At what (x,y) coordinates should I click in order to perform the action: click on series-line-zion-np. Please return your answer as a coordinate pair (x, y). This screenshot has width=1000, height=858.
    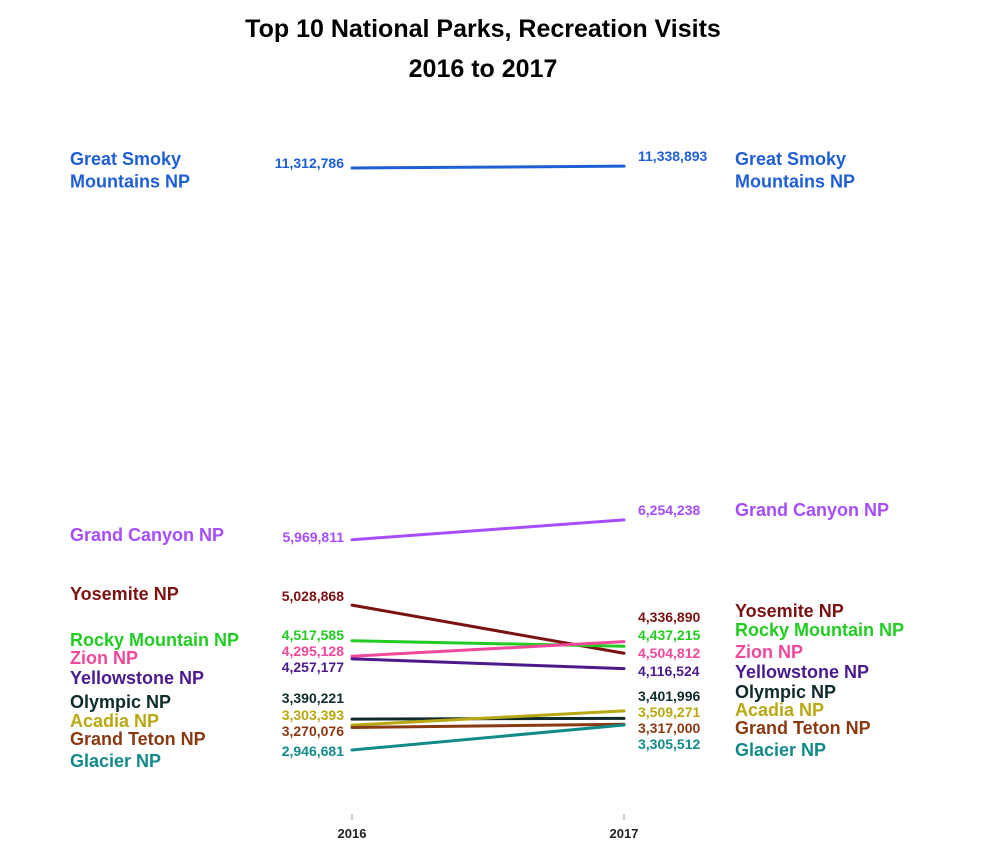
    Looking at the image, I should click on (488, 649).